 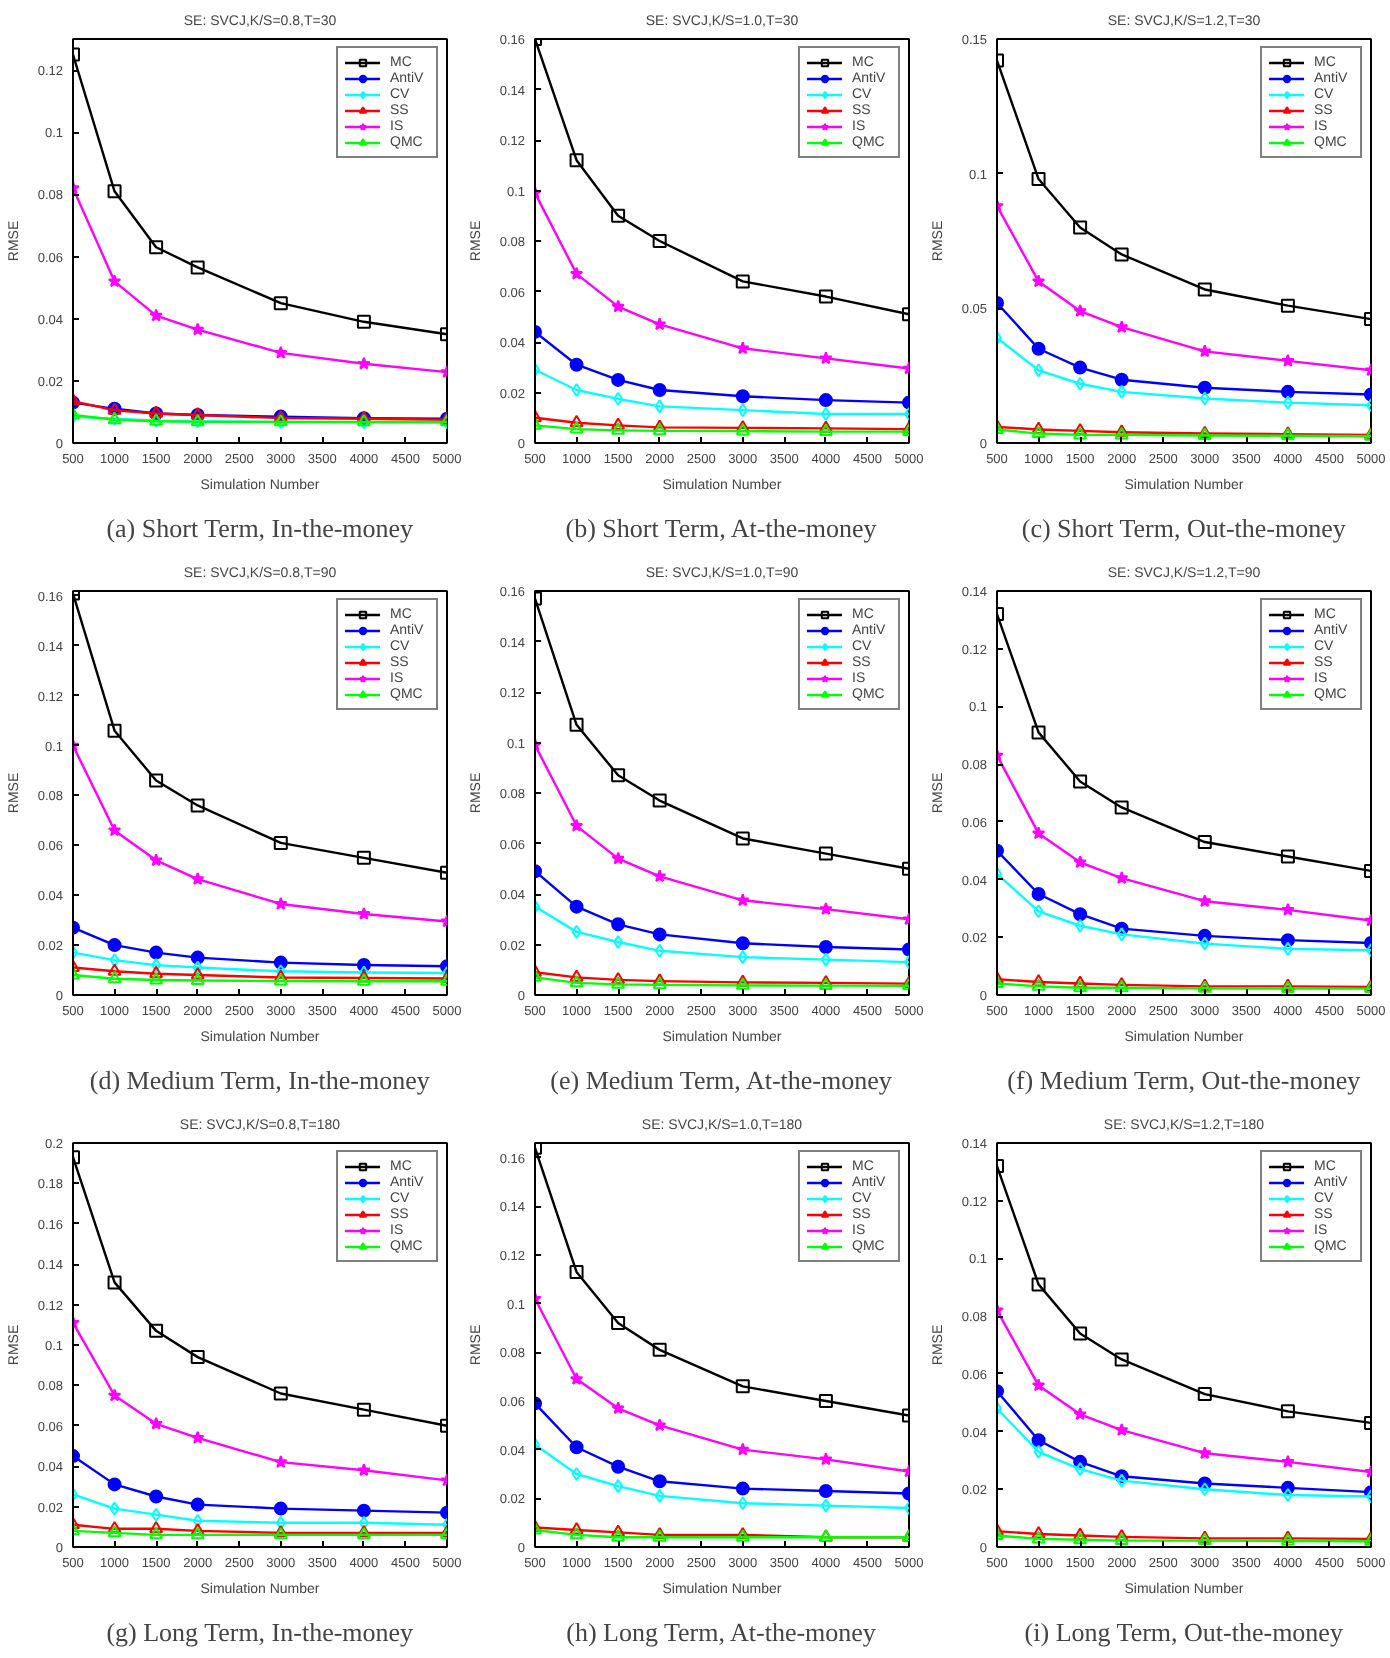 I want to click on text: (c) Short Term, Out-the-money, so click(x=1184, y=528).